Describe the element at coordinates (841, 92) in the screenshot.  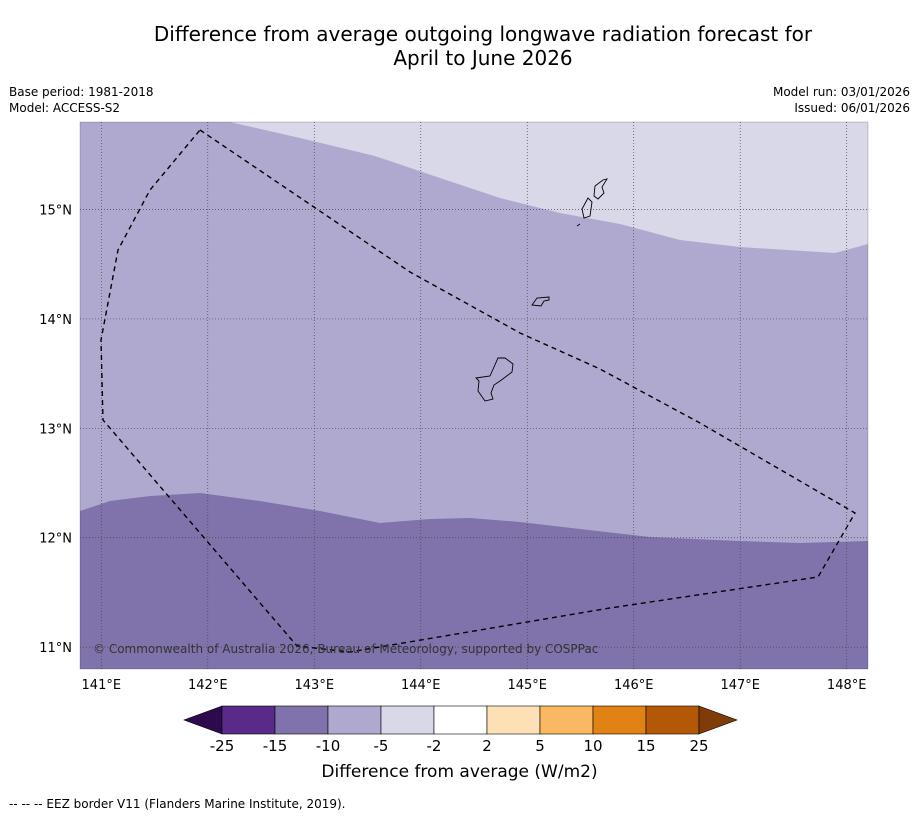
I see `model-run: Model run: 03/01/2026` at that location.